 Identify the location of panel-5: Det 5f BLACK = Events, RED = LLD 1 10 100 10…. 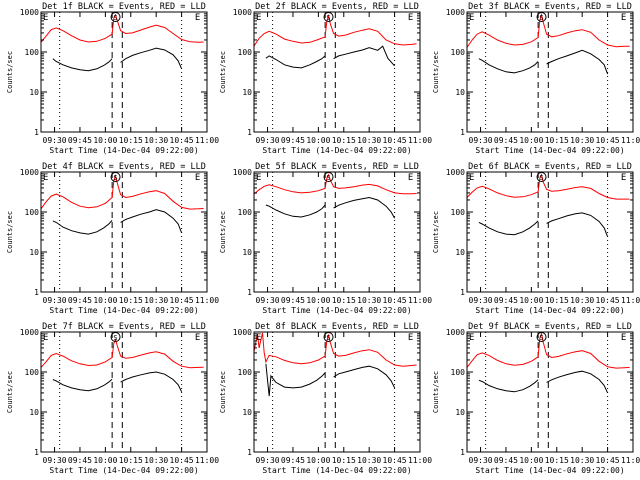
(325, 238).